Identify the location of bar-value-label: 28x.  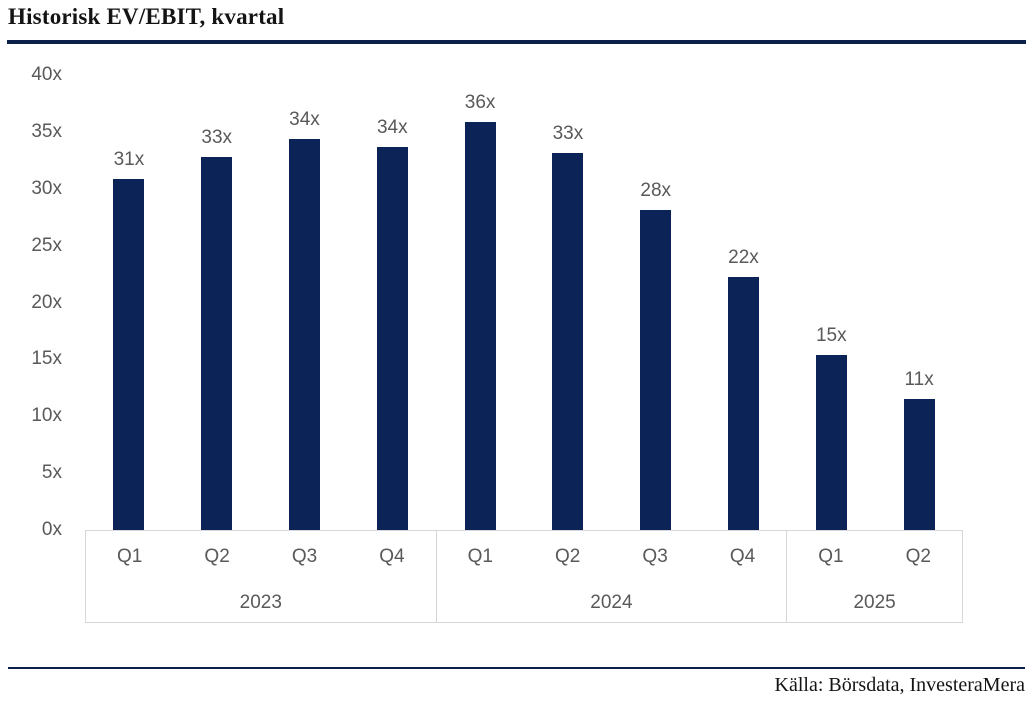
(656, 190).